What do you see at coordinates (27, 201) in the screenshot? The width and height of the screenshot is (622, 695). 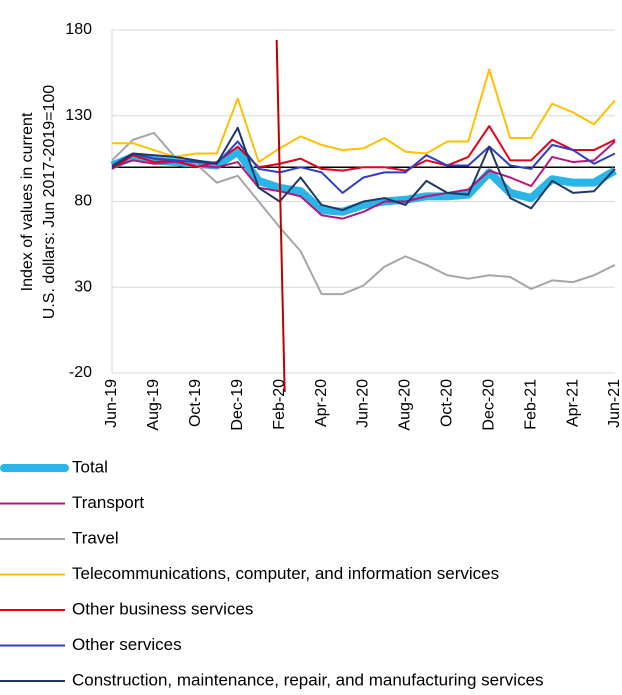 I see `y-axis-title: Index of values in current` at bounding box center [27, 201].